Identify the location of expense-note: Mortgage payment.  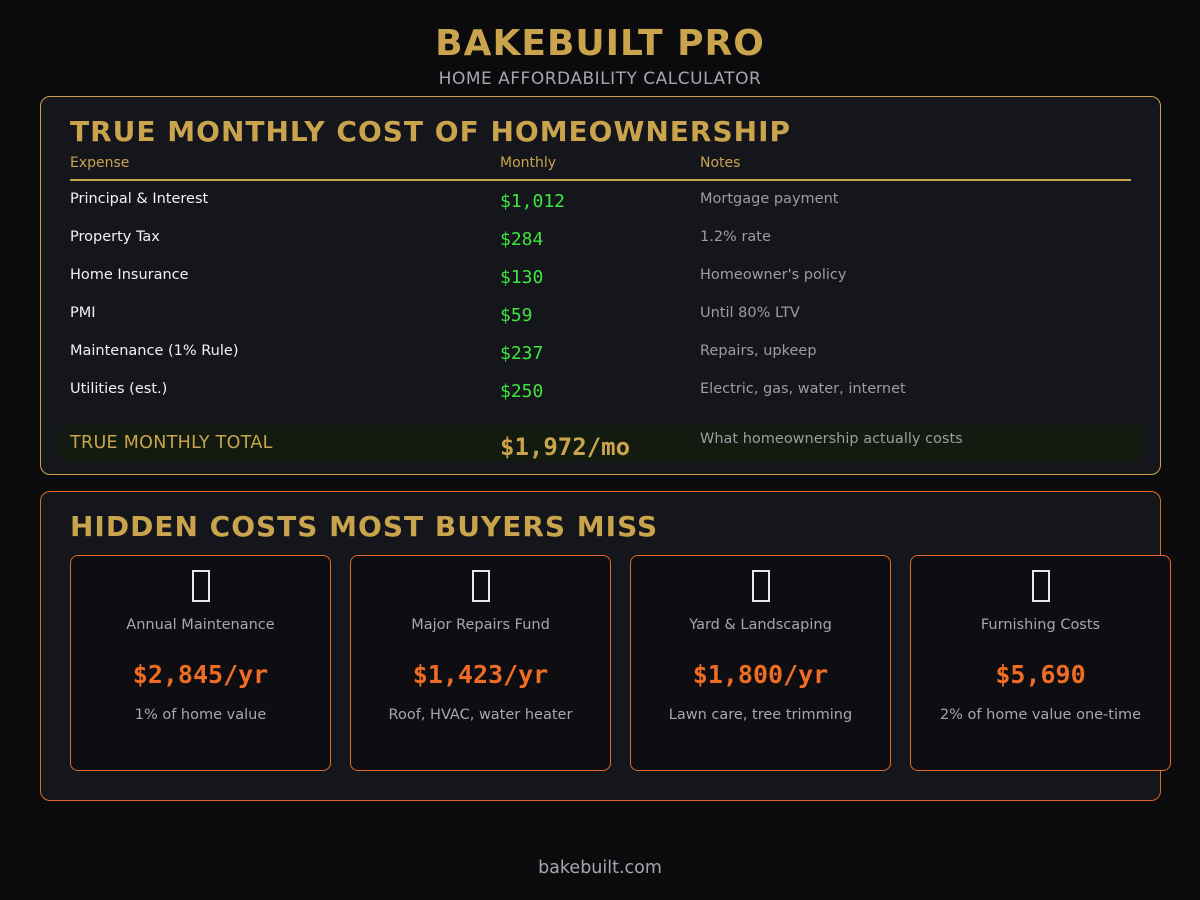
(769, 199).